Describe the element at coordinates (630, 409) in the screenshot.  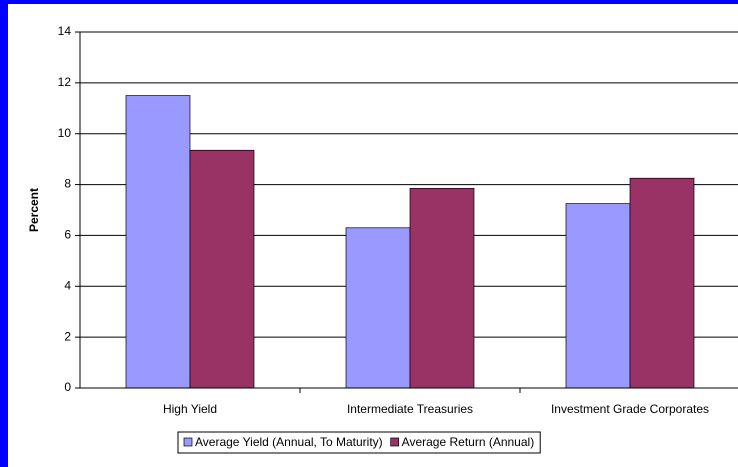
I see `x-tick-label: Investment Grade Corporates` at that location.